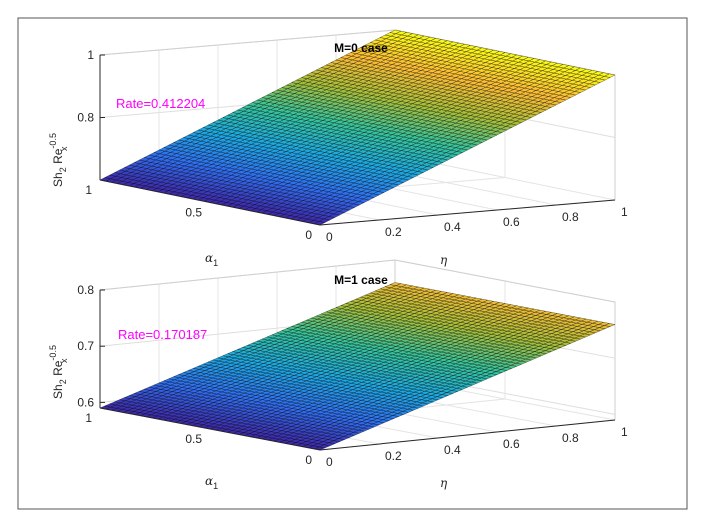 This screenshot has width=704, height=523. What do you see at coordinates (393, 232) in the screenshot?
I see `panel-m0-eta-tick-label: 0.2` at bounding box center [393, 232].